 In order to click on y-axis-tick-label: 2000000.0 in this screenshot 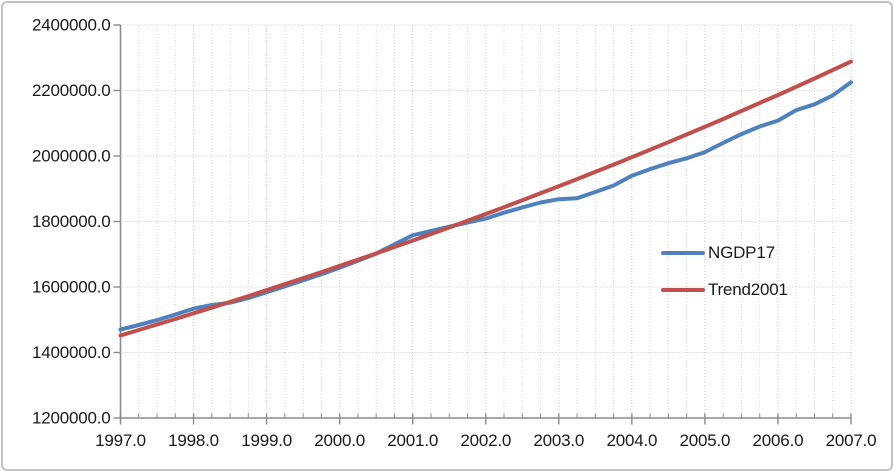, I will do `click(71, 156)`.